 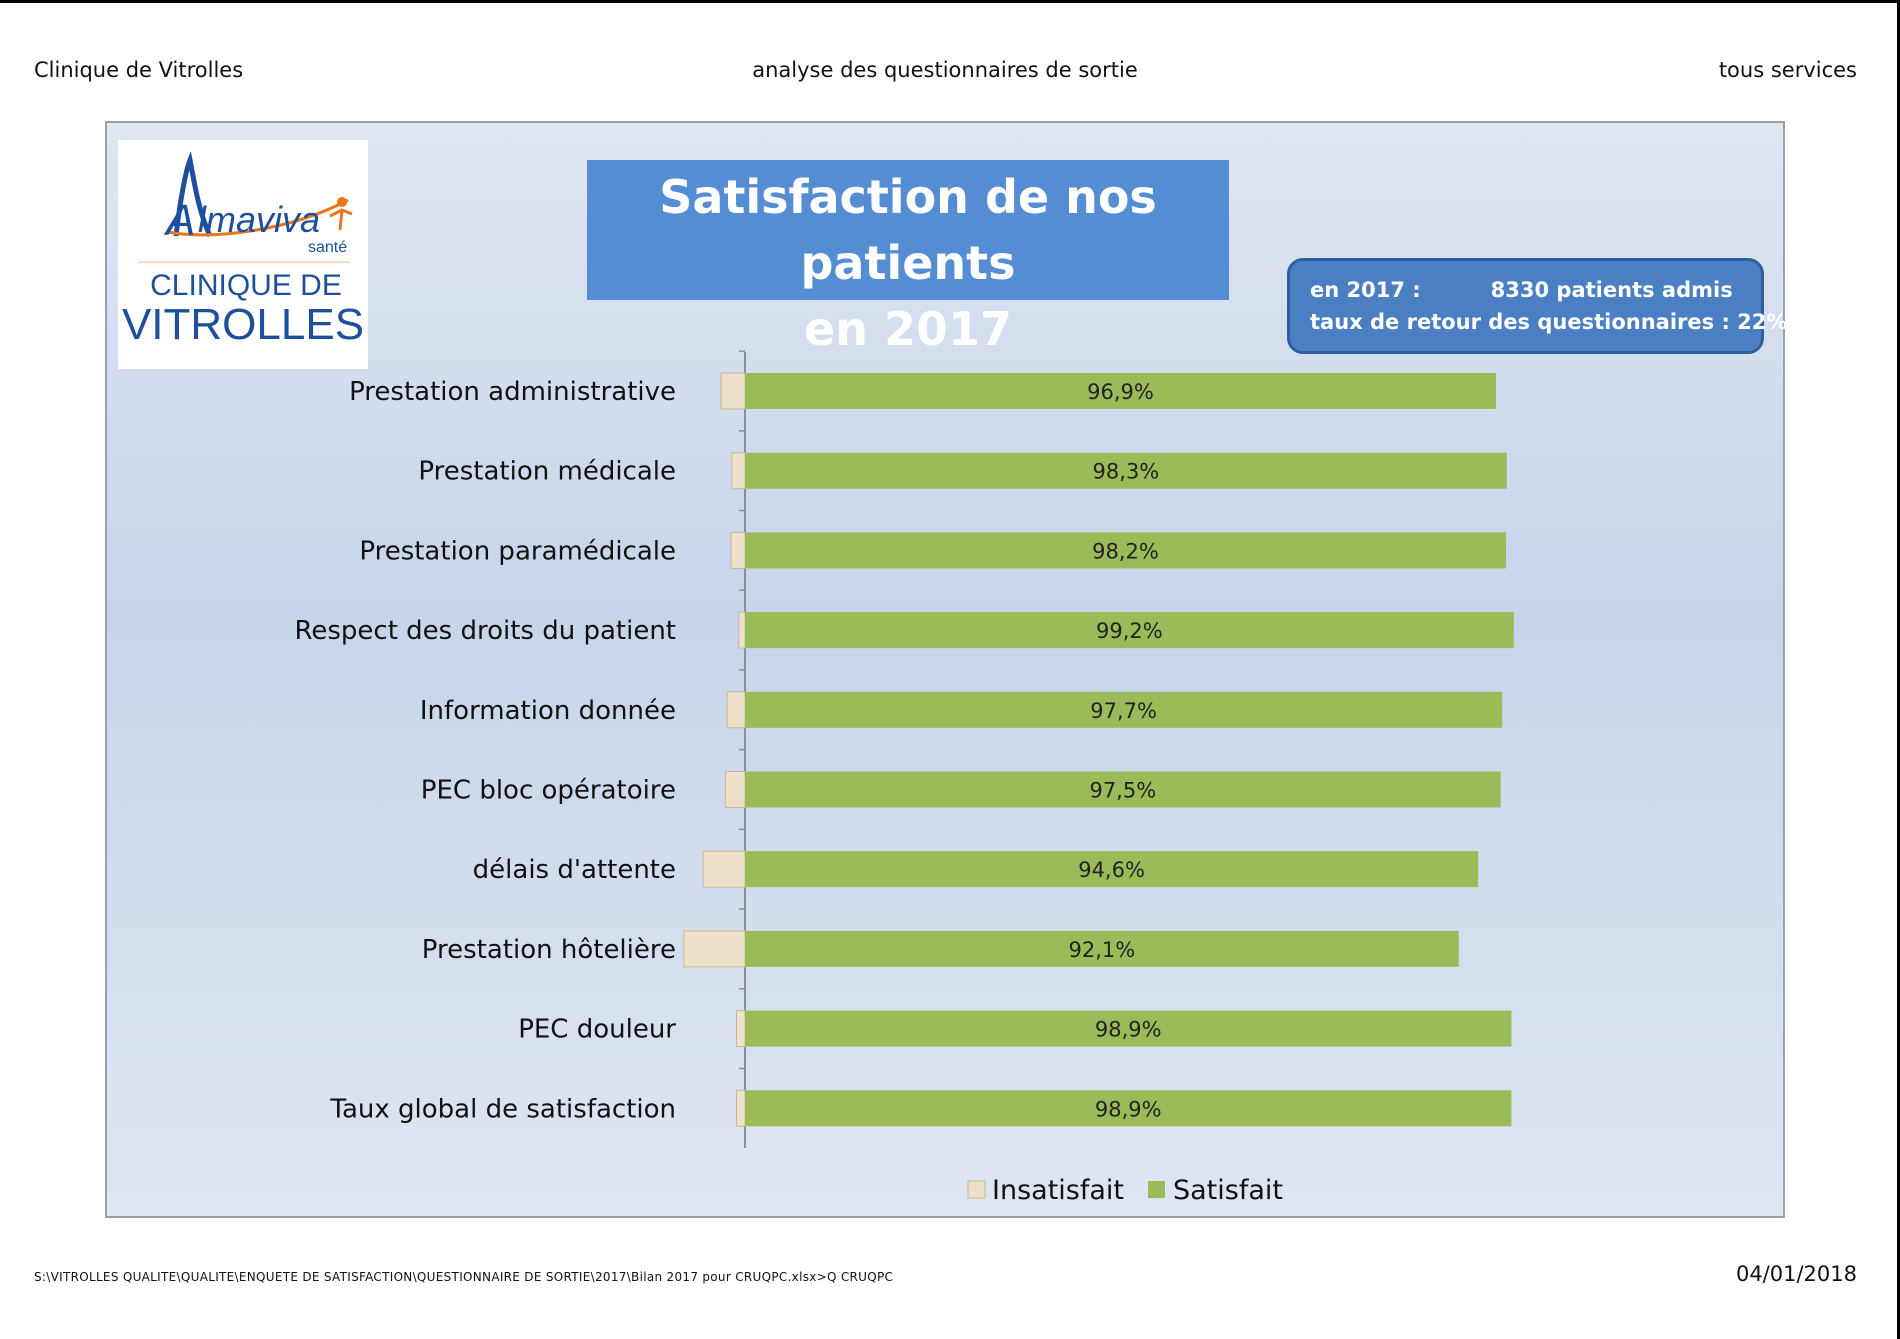 I want to click on header-clinic-name: Clinique de Vitrolles, so click(x=139, y=70).